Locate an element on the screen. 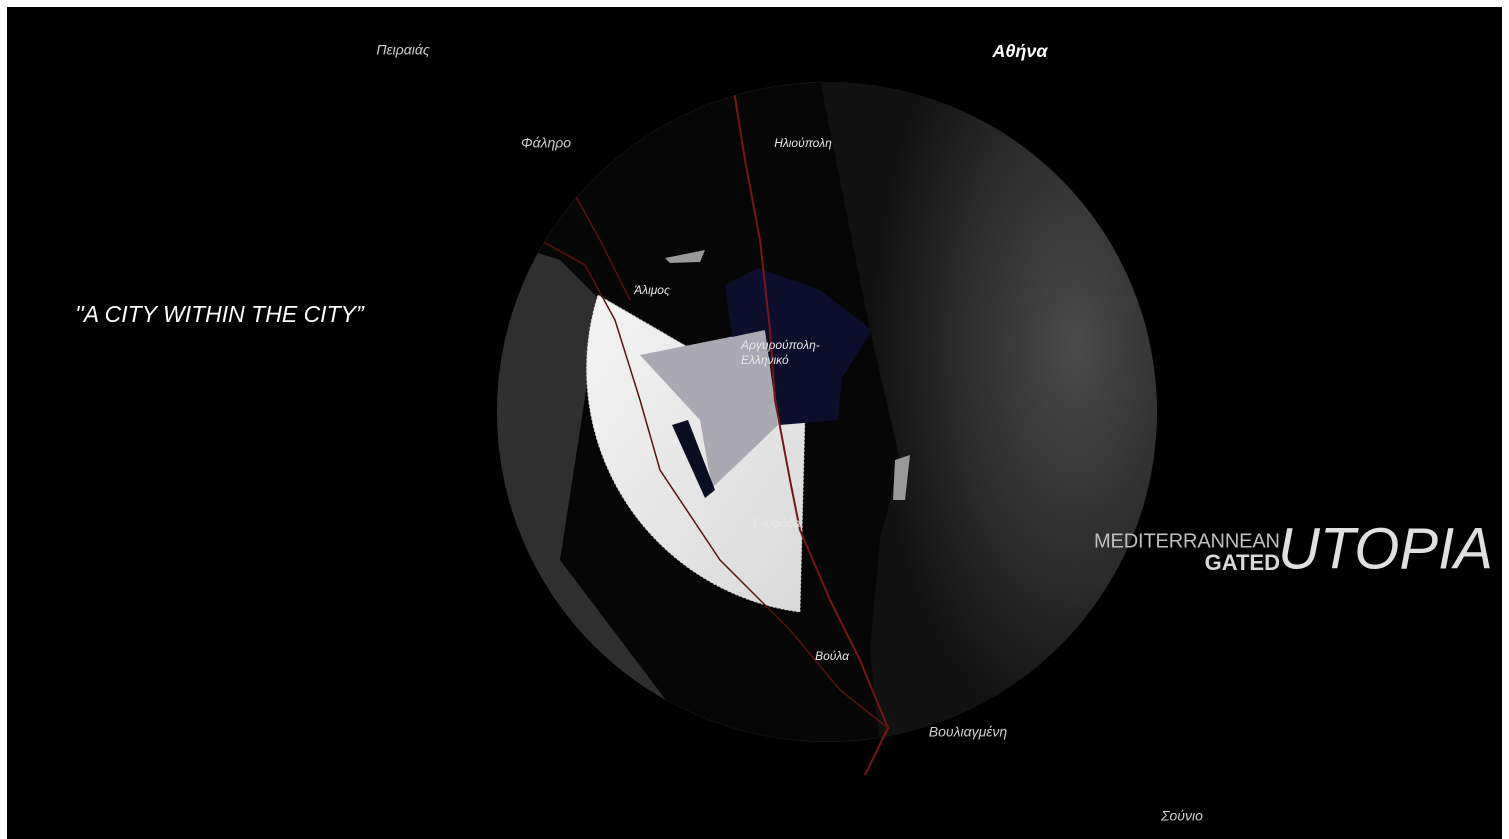 The height and width of the screenshot is (839, 1509). title-line1: MEDITERRANNEAN is located at coordinates (1187, 541).